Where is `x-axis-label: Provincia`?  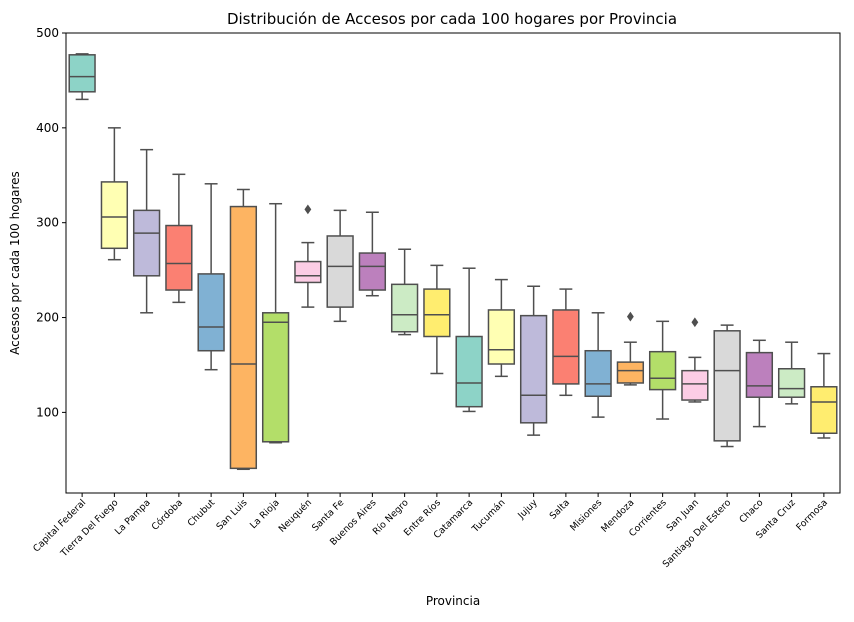
x-axis-label: Provincia is located at coordinates (453, 601).